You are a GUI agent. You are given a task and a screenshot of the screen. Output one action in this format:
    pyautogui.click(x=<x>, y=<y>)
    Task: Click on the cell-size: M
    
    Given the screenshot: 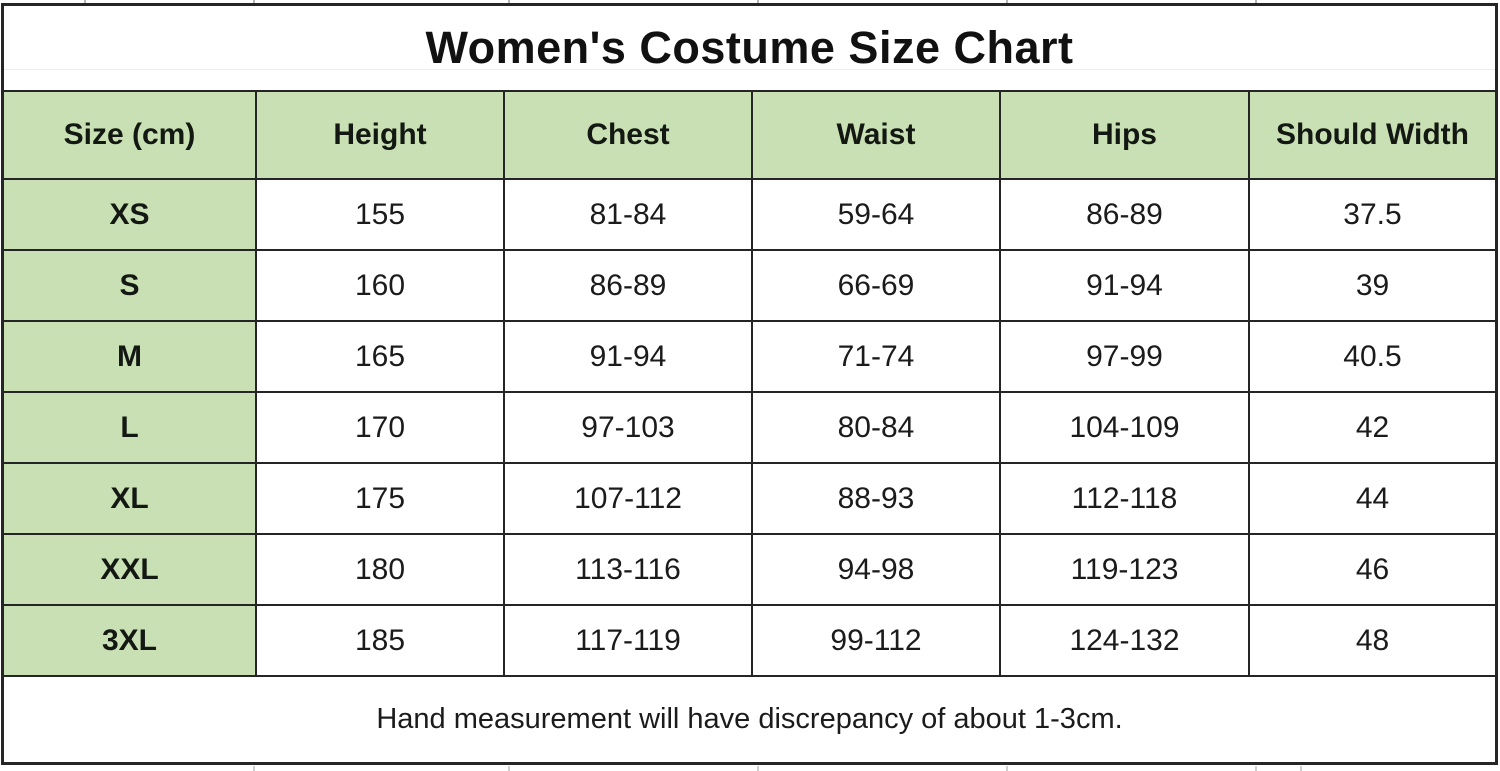 What is the action you would take?
    pyautogui.click(x=130, y=357)
    